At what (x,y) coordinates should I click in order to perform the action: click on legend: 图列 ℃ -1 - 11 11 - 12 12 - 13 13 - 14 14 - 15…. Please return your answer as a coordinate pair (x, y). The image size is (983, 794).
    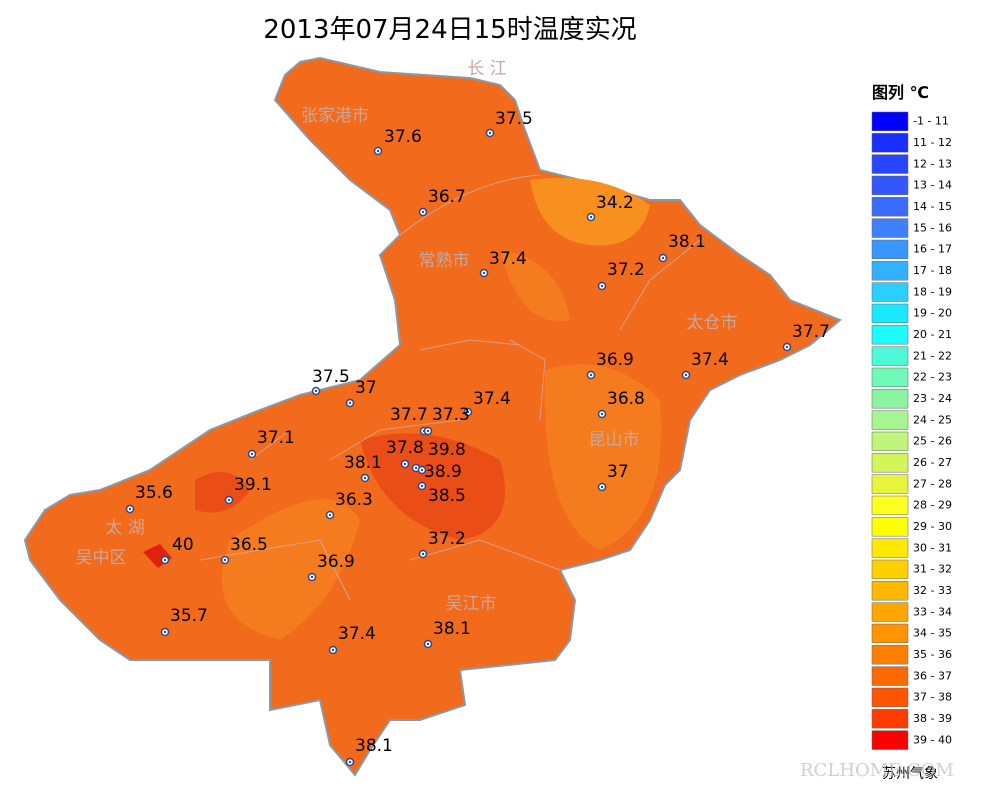
    Looking at the image, I should click on (911, 416).